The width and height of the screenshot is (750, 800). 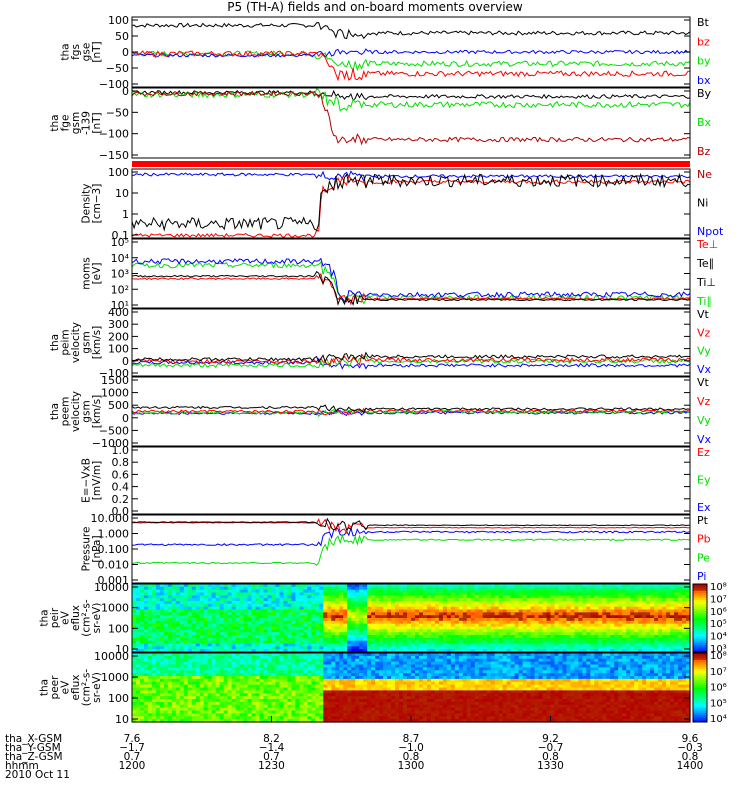 What do you see at coordinates (111, 587) in the screenshot?
I see `y-tick-label: 10000` at bounding box center [111, 587].